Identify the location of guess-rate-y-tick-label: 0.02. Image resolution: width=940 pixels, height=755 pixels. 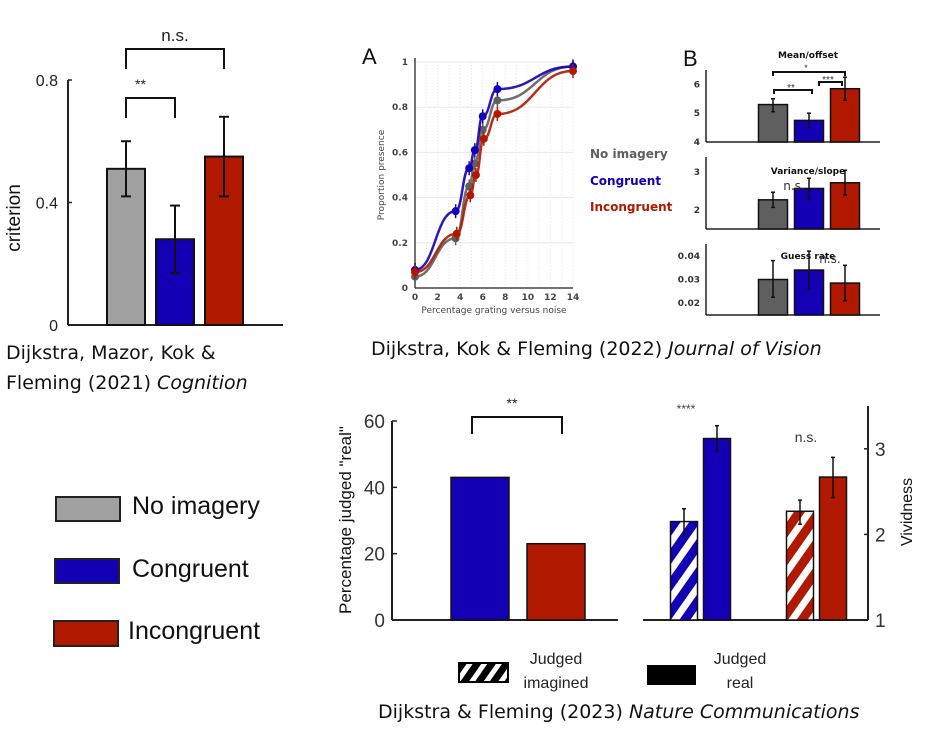
(689, 304).